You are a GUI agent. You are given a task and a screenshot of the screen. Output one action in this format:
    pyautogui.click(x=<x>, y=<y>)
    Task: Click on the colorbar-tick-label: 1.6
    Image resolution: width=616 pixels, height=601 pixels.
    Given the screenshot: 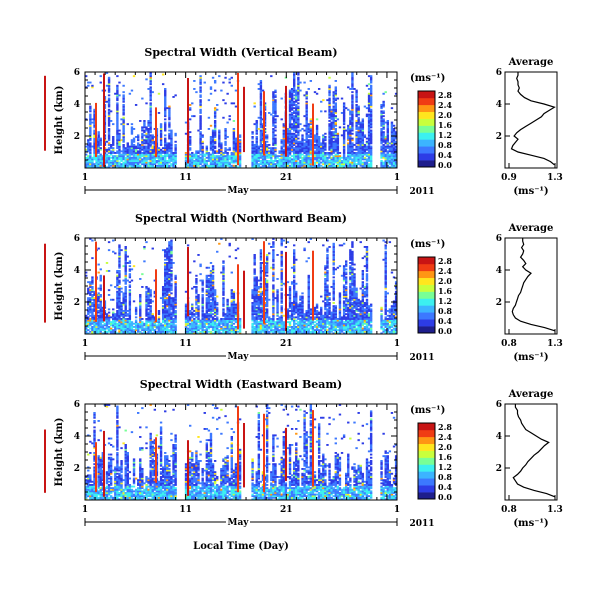 What is the action you would take?
    pyautogui.click(x=445, y=291)
    